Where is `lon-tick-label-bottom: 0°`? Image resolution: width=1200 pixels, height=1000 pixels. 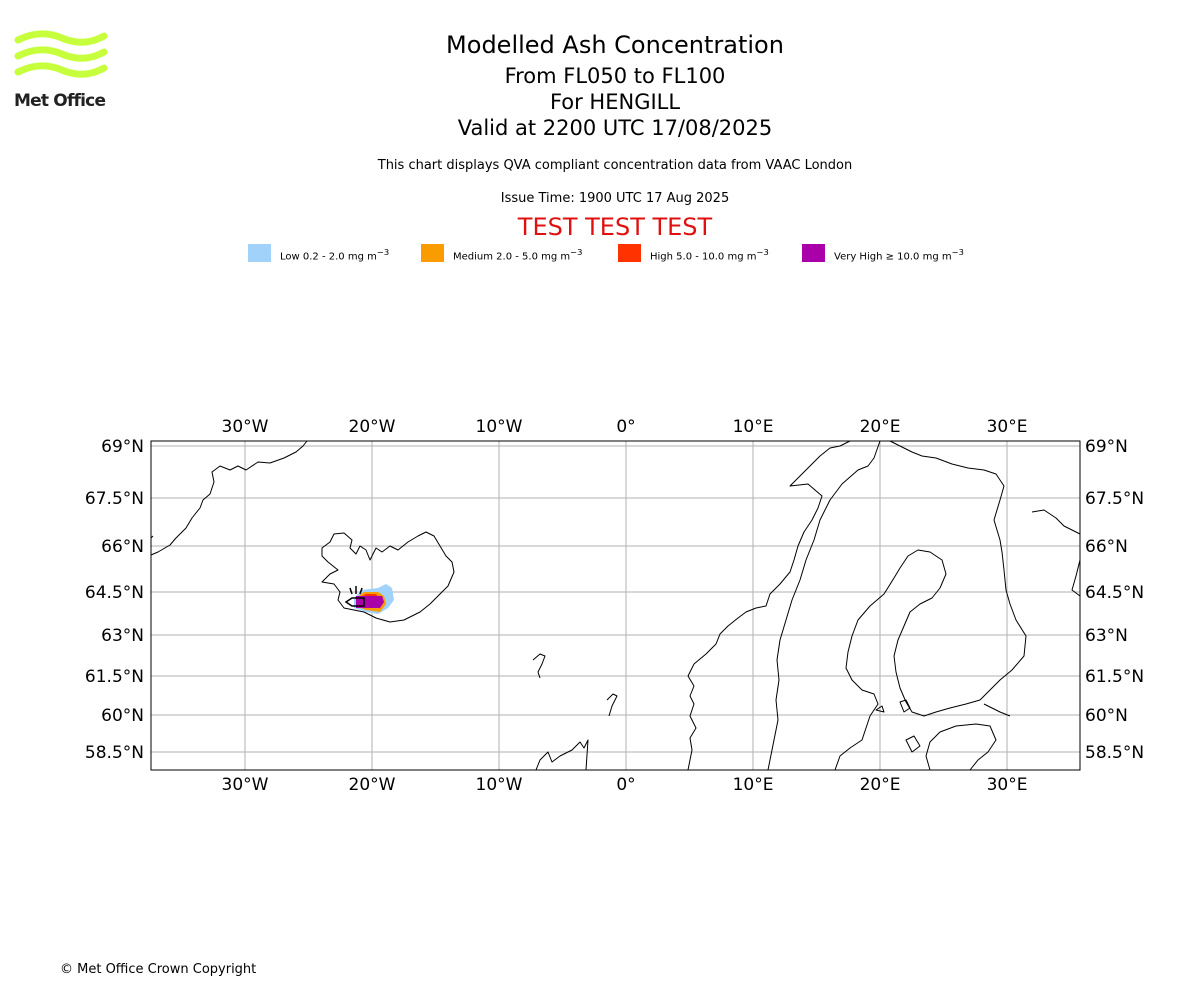 lon-tick-label-bottom: 0° is located at coordinates (625, 782).